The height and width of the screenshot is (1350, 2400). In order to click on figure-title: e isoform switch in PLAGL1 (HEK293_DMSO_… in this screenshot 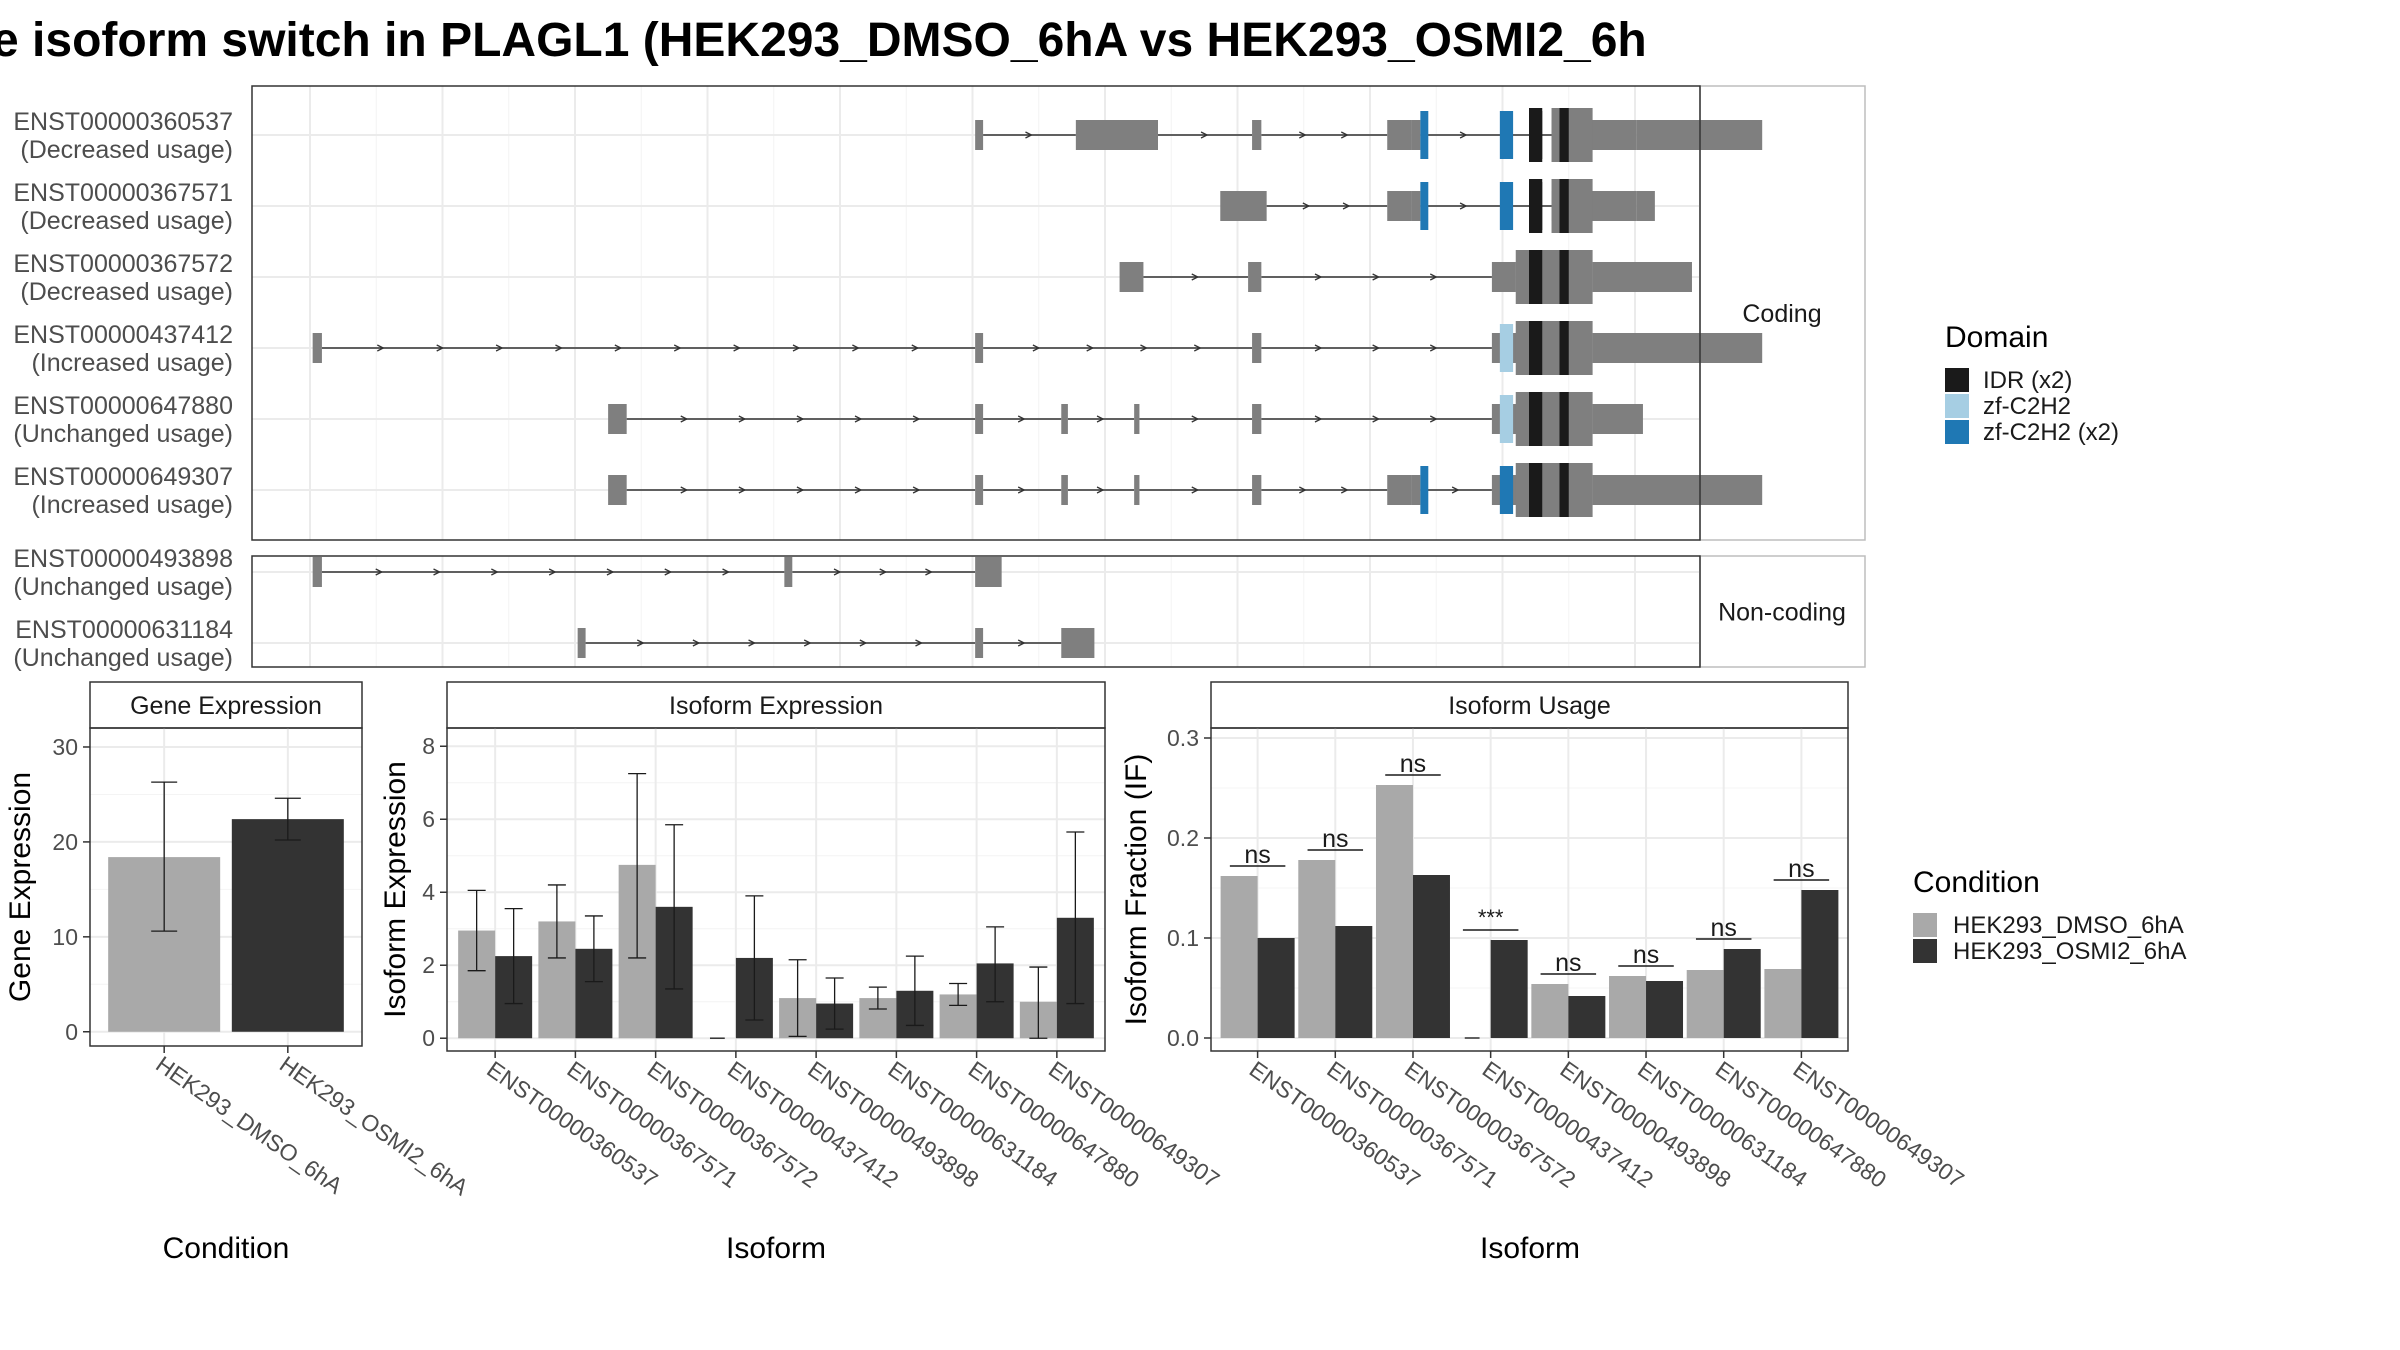, I will do `click(823, 40)`.